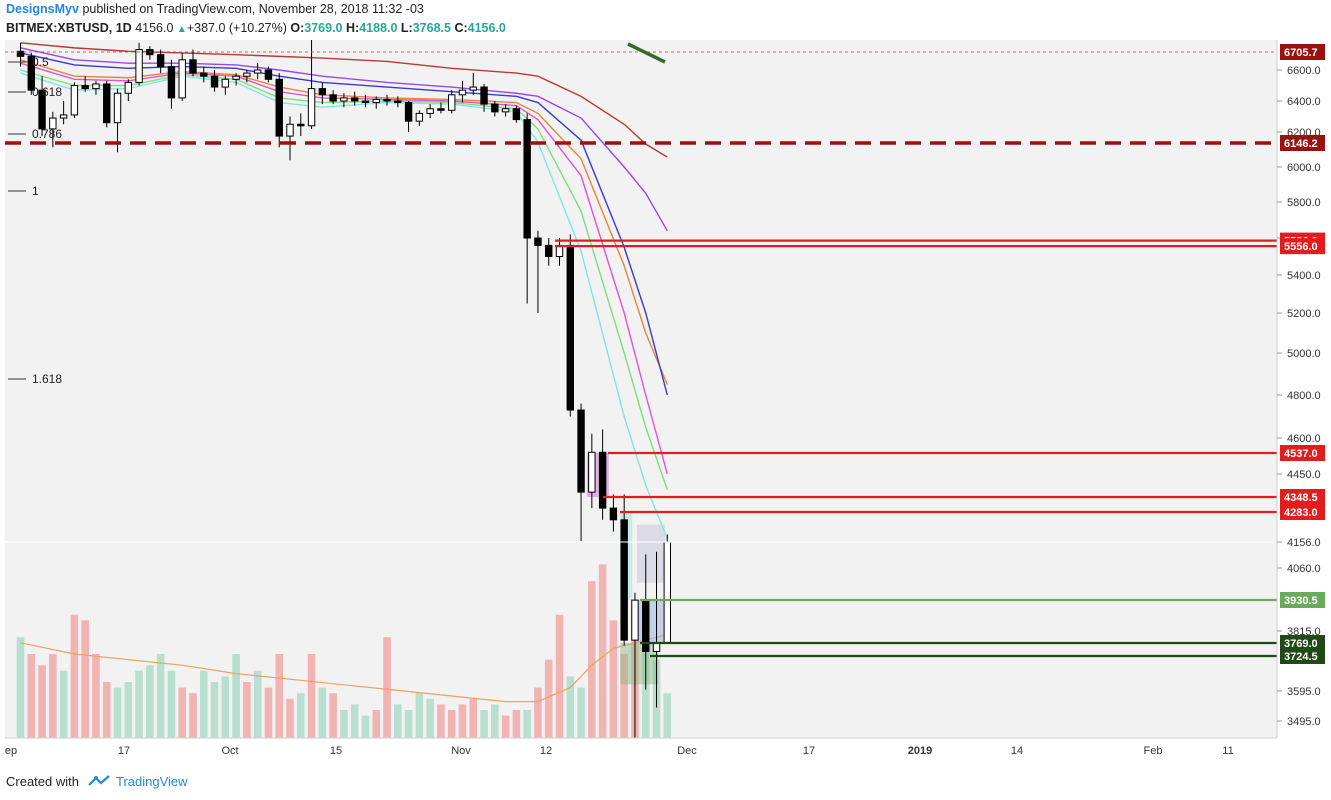 The image size is (1331, 800). What do you see at coordinates (546, 751) in the screenshot?
I see `time-tick-label: 12` at bounding box center [546, 751].